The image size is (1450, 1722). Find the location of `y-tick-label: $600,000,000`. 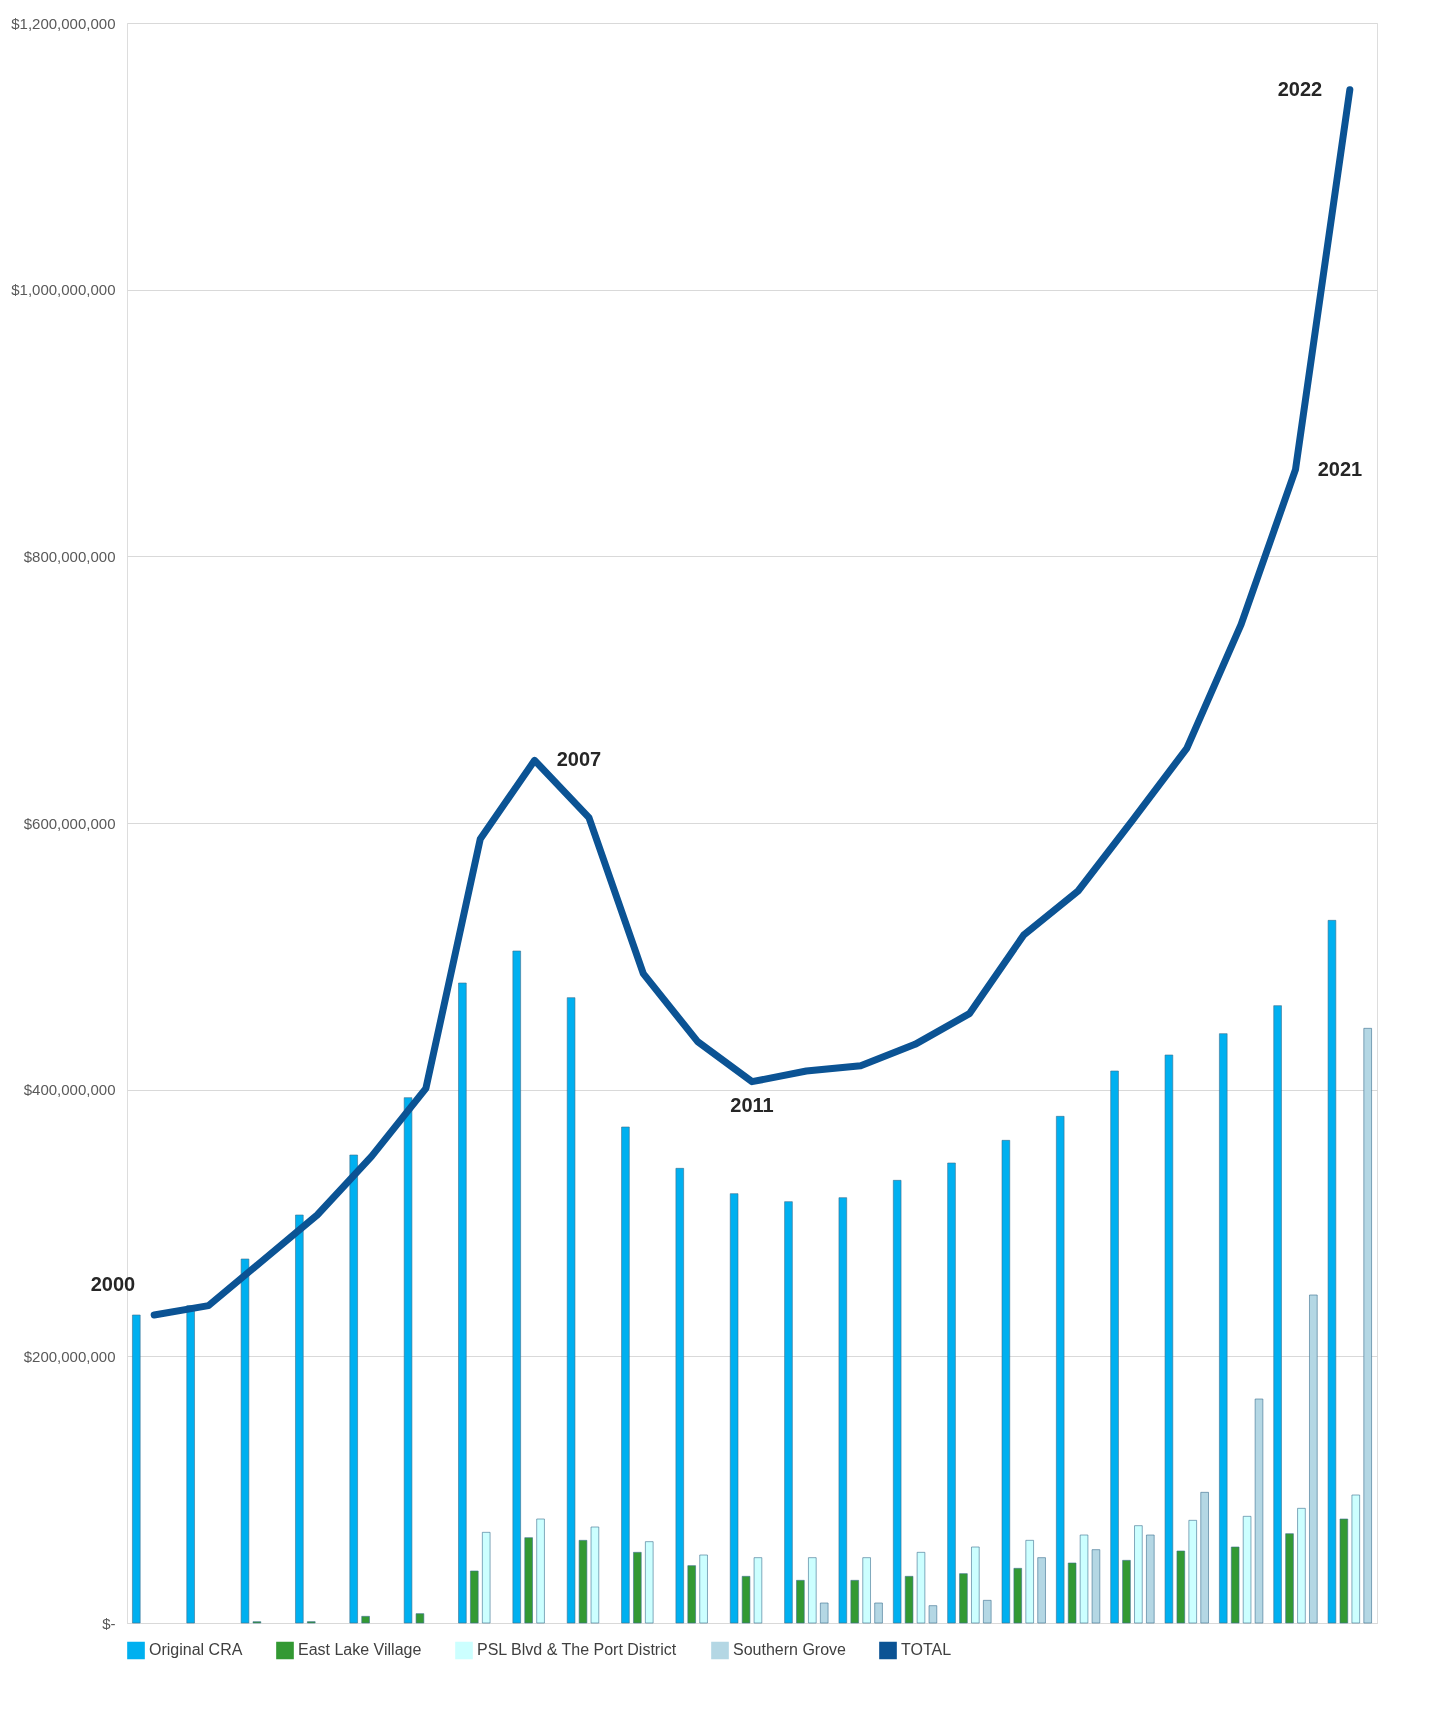

y-tick-label: $600,000,000 is located at coordinates (69, 823).